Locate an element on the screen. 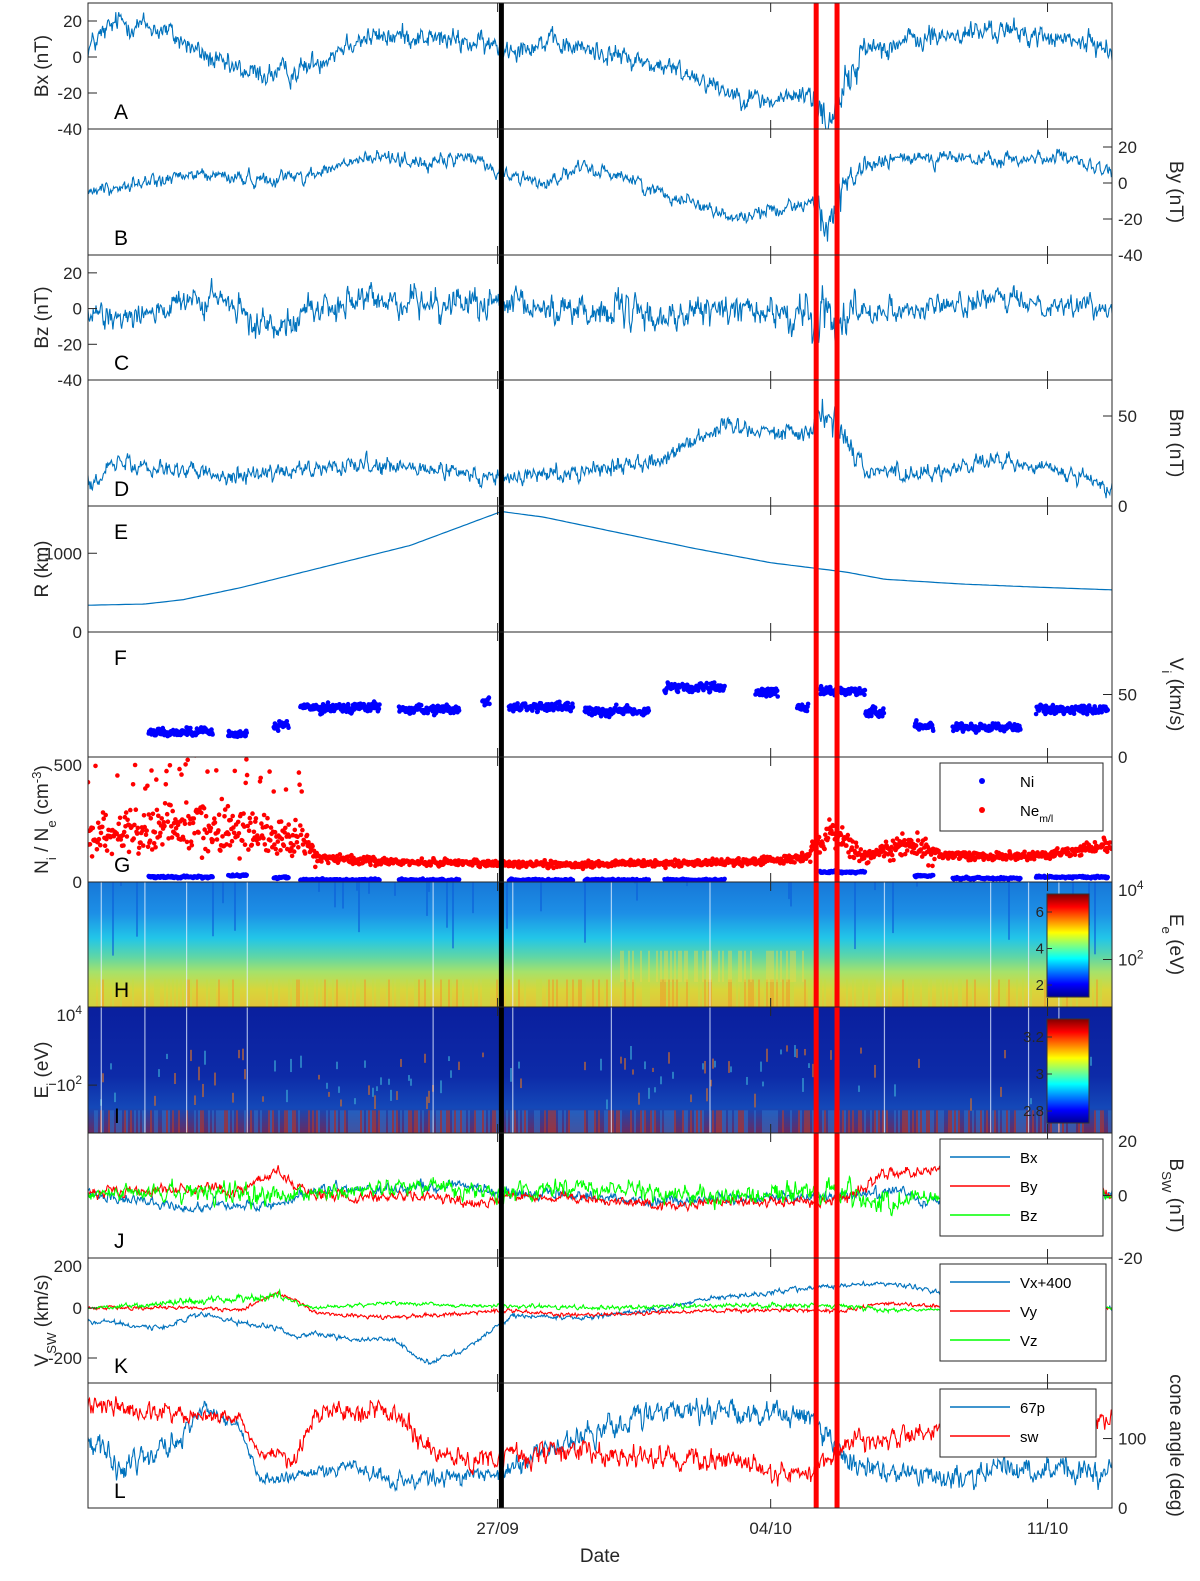 This screenshot has width=1200, height=1581. panel-a is located at coordinates (600, 70).